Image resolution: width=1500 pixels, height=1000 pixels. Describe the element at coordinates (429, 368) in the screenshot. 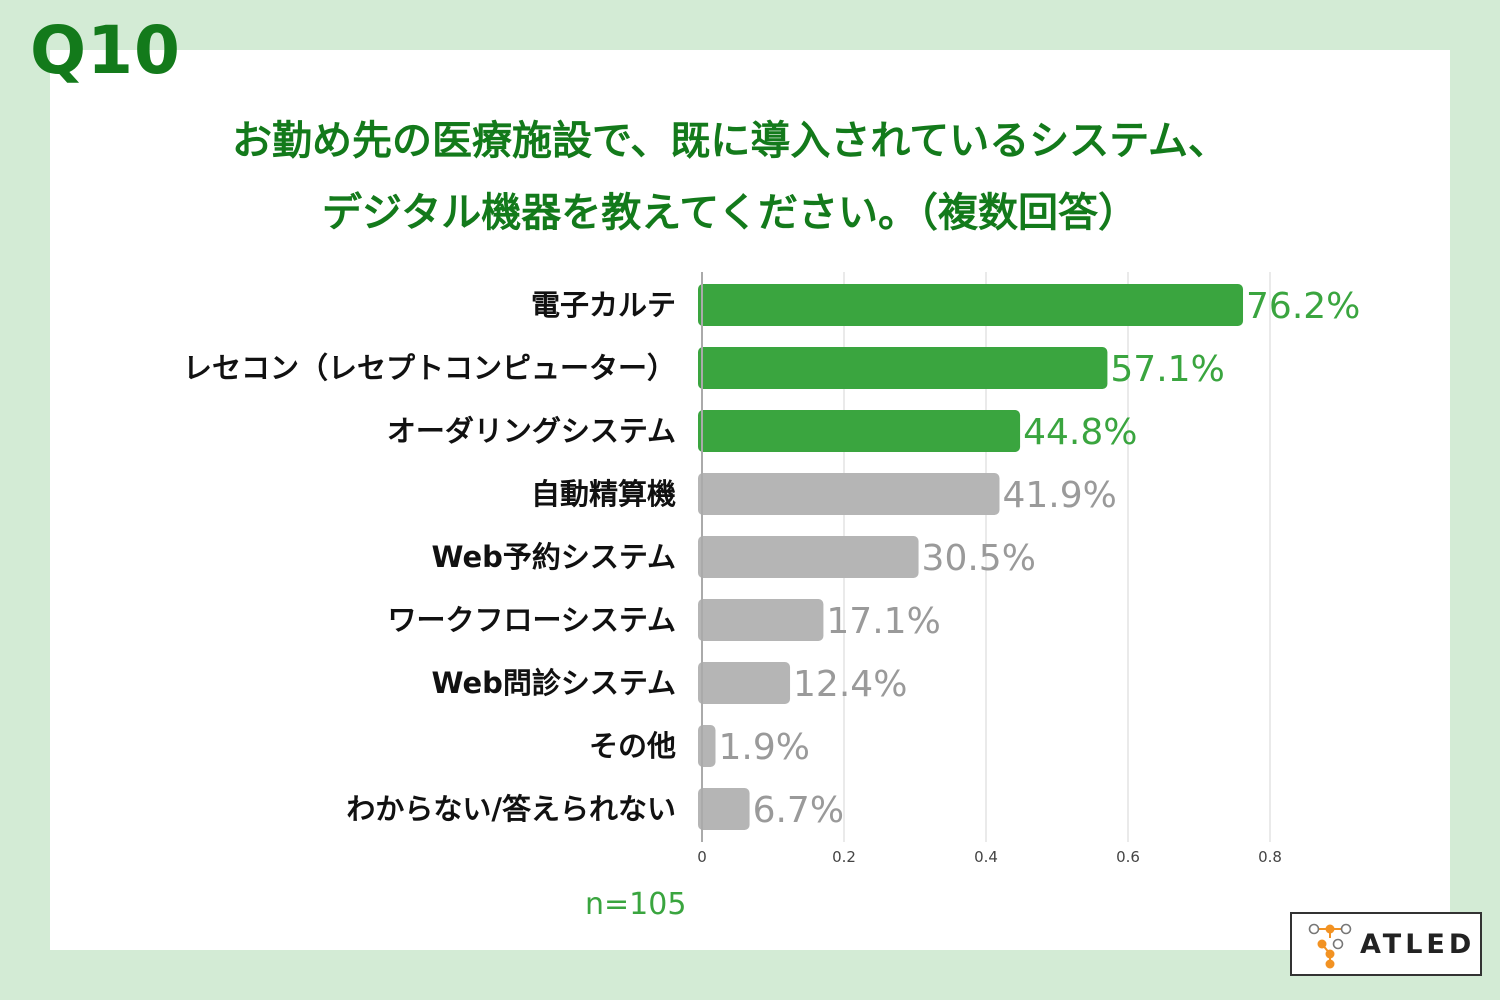

I see `category-label: レセコン（レセプトコンピューター）` at that location.